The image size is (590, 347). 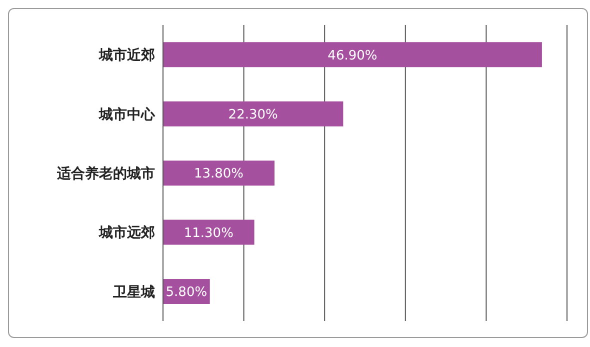 I want to click on data-label: 46.90%, so click(x=353, y=56).